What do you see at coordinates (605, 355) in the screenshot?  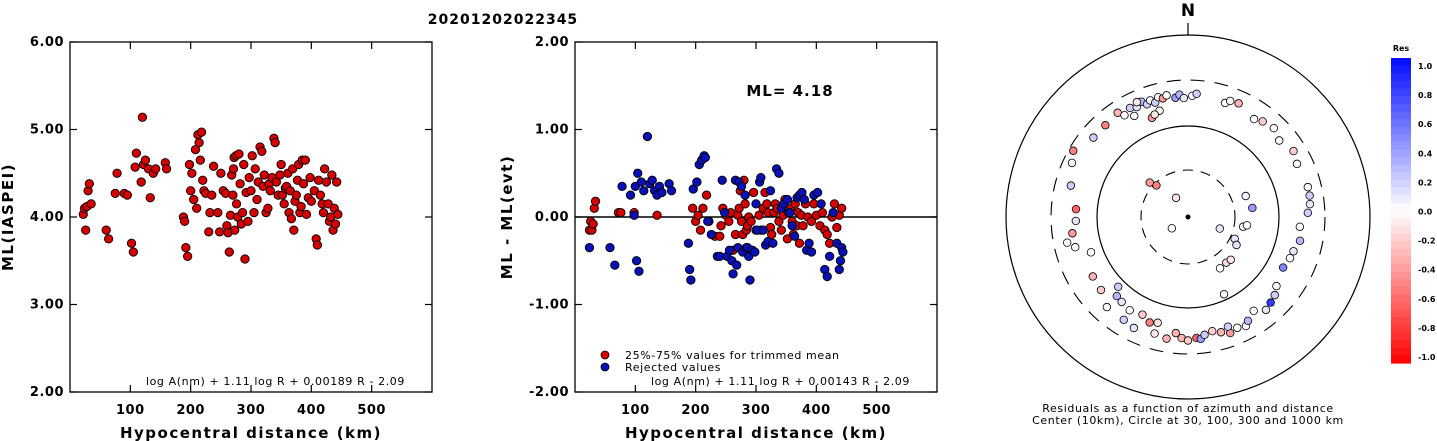 I see `legend-marker-trimmed` at bounding box center [605, 355].